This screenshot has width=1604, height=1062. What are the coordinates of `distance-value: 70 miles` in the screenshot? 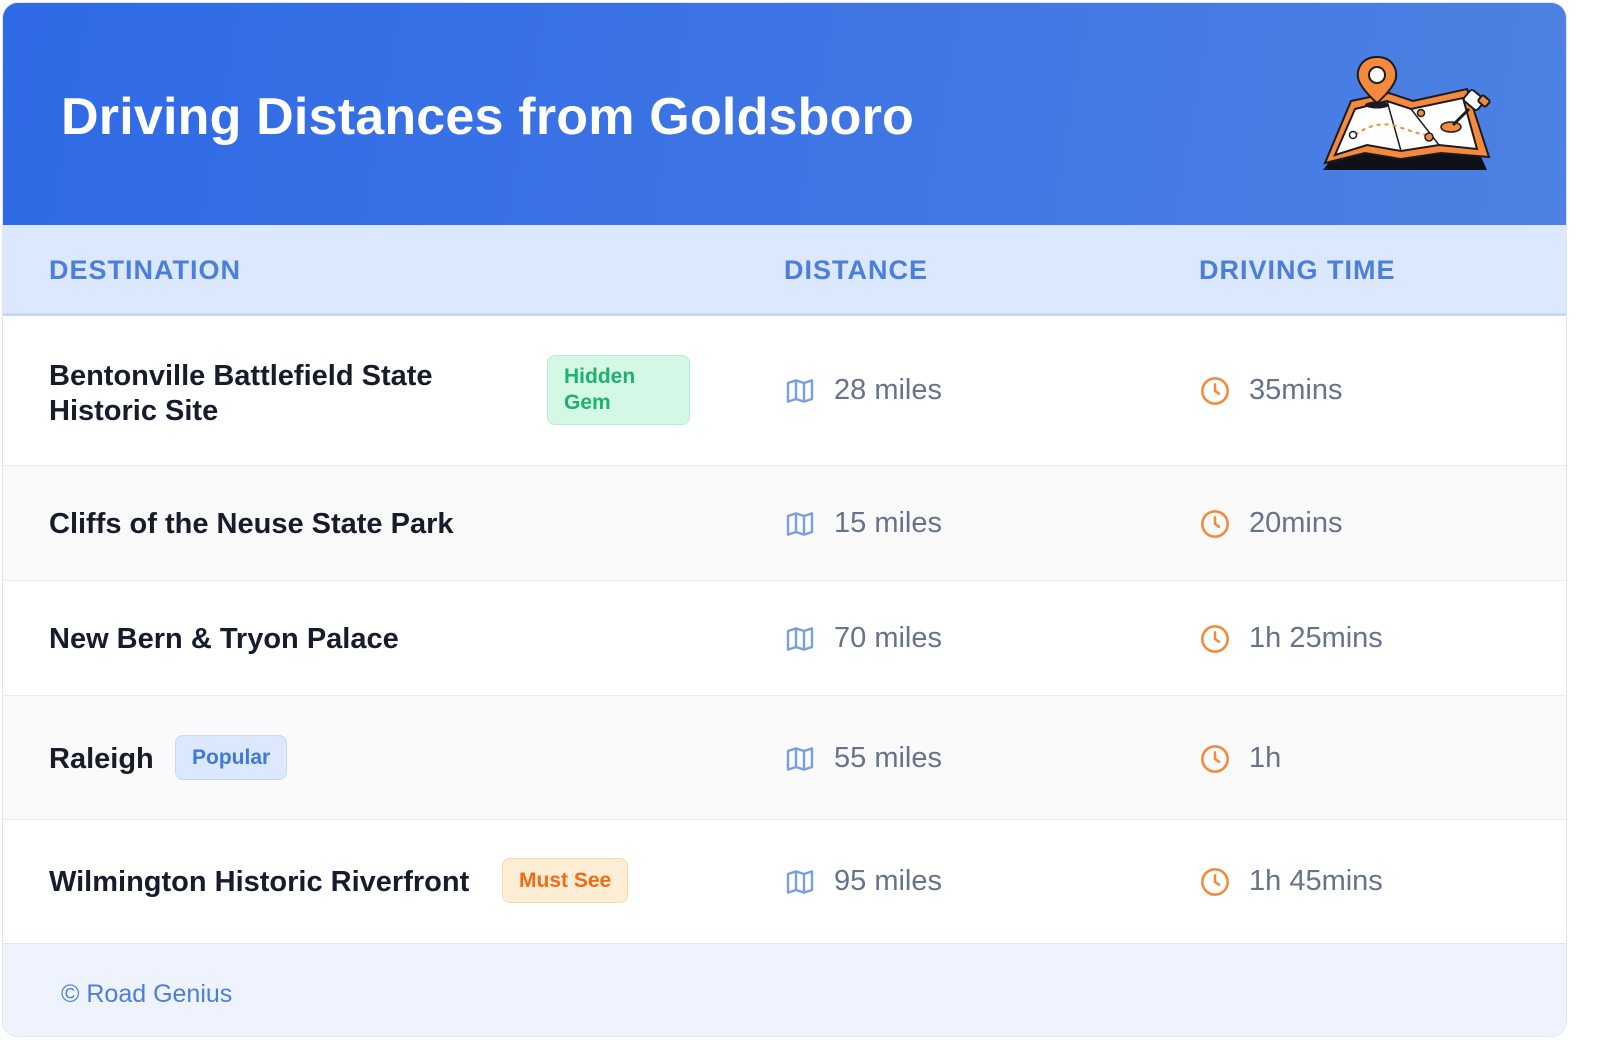 It's located at (888, 638).